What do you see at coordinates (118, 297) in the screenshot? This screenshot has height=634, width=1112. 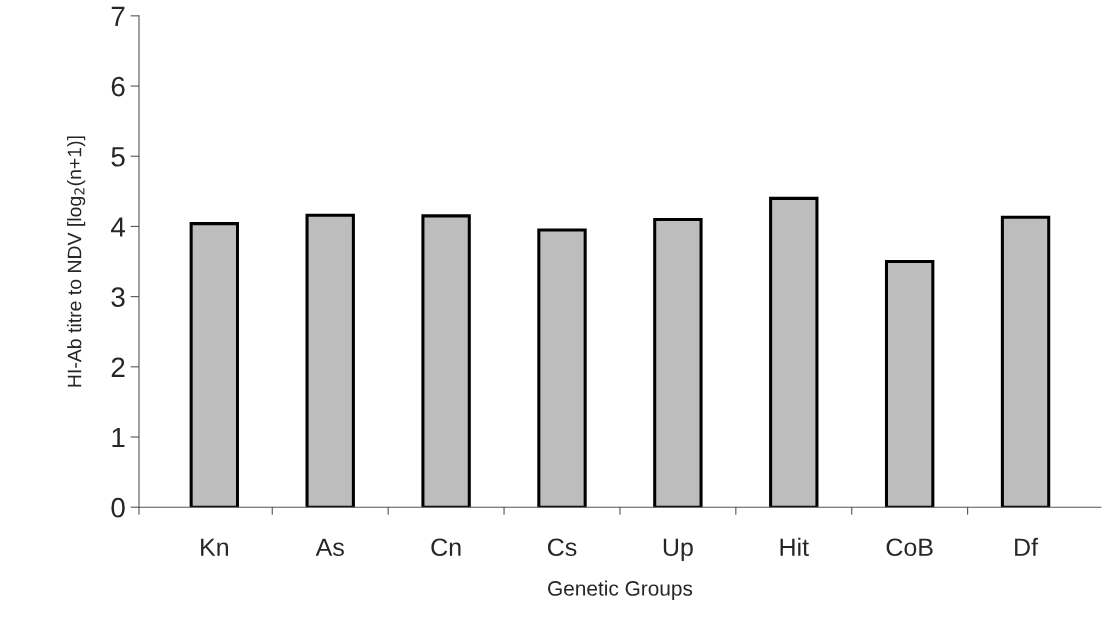 I see `y-tick-label: 3` at bounding box center [118, 297].